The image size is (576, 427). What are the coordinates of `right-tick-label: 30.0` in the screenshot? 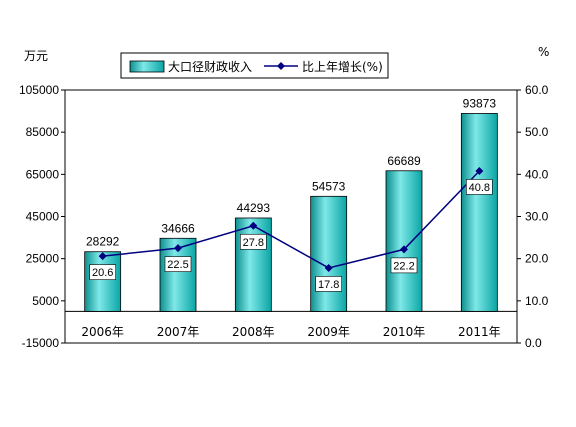 It's located at (537, 217).